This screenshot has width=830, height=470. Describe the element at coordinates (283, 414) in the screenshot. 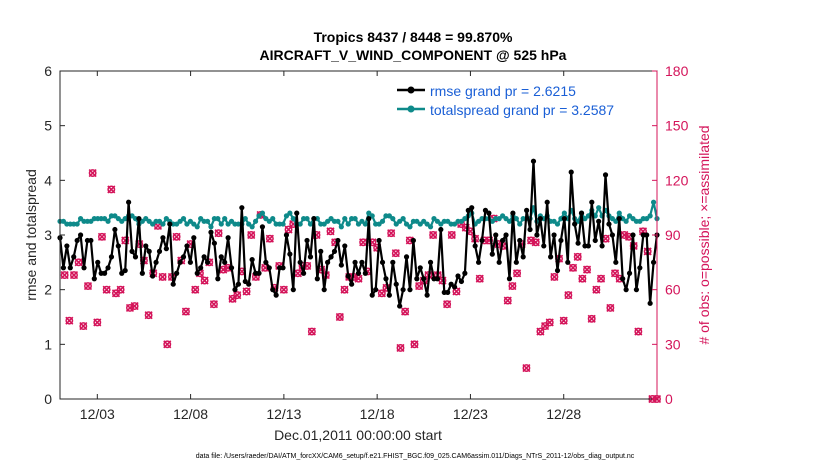

I see `x-tick-label: 12/13` at that location.